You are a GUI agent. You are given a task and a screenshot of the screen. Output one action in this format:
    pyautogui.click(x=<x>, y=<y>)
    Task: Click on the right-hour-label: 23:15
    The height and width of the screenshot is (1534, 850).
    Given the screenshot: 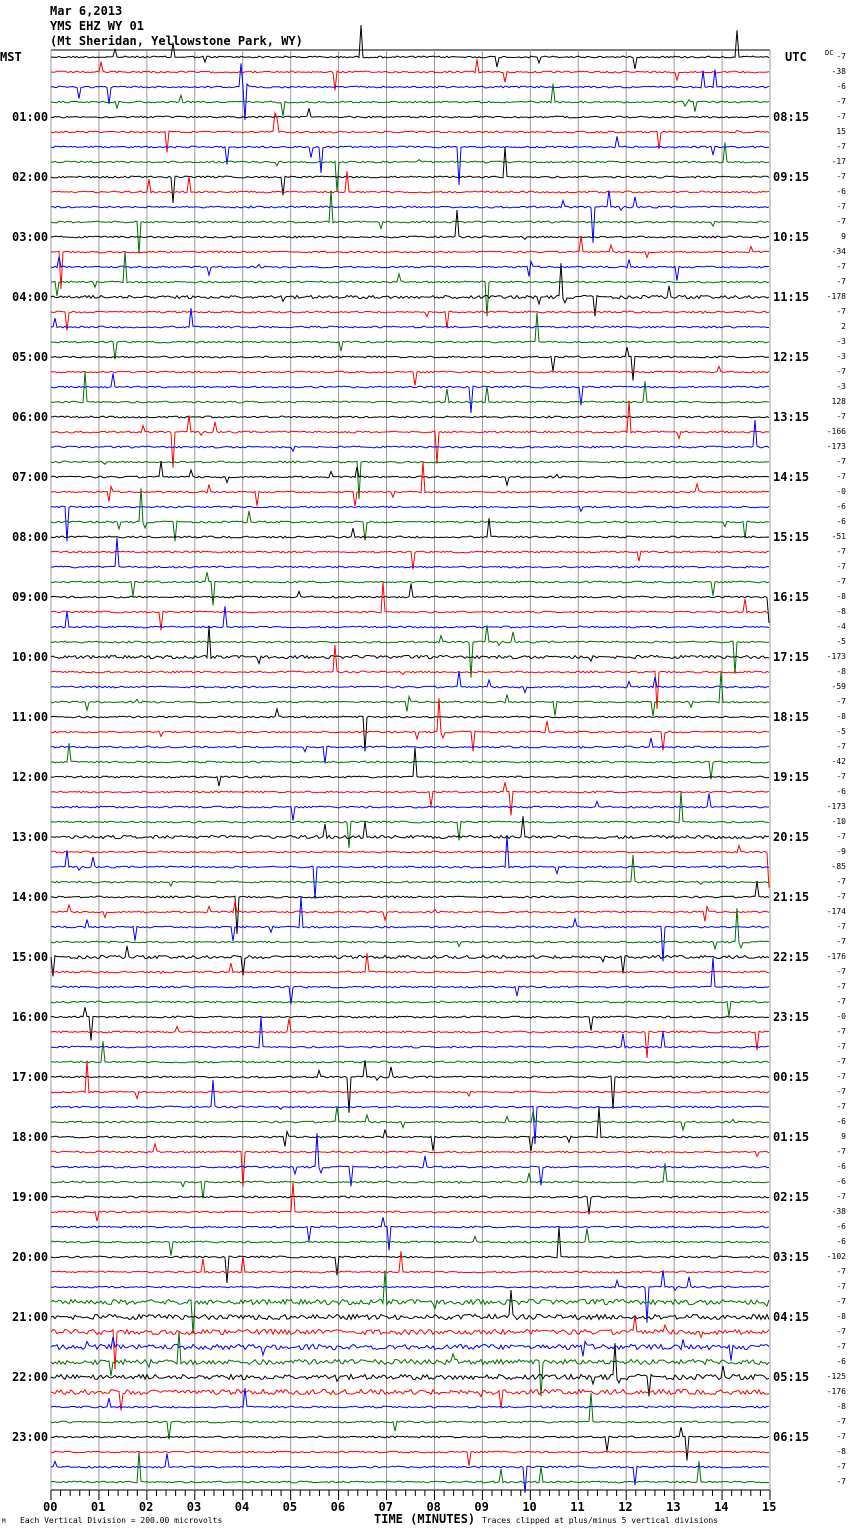 What is the action you would take?
    pyautogui.click(x=791, y=1017)
    